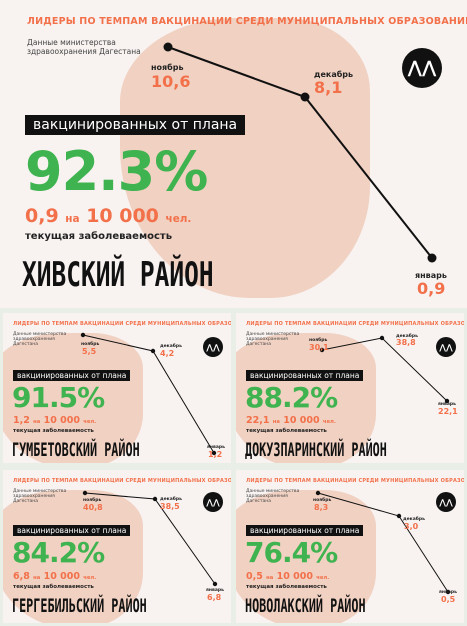 The image size is (467, 626). I want to click on district-name: ДОКУЗПАРИНСКИЙ РАЙОН, so click(316, 450).